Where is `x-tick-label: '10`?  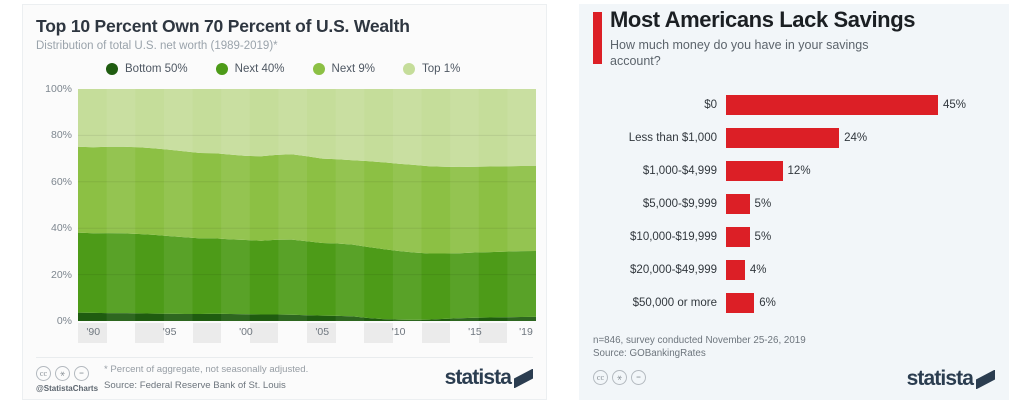
x-tick-label: '10 is located at coordinates (398, 332).